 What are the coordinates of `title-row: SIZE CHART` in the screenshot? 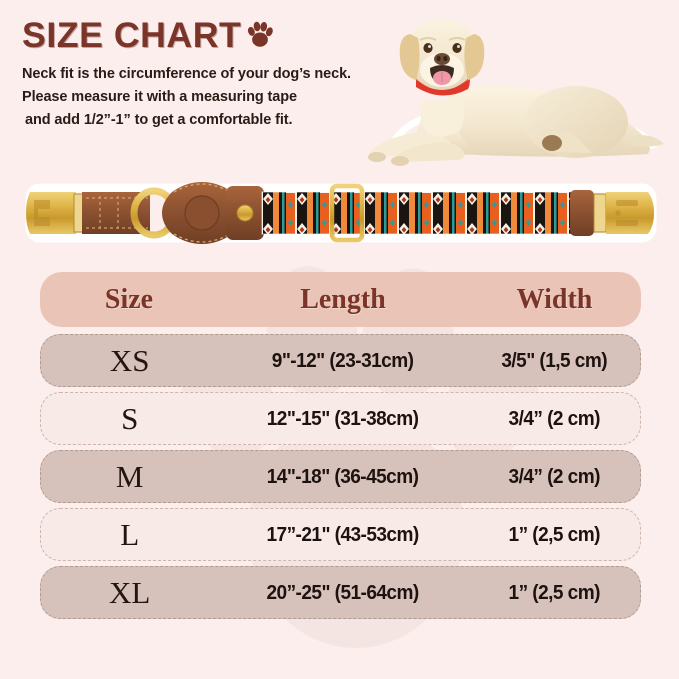 It's located at (186, 35).